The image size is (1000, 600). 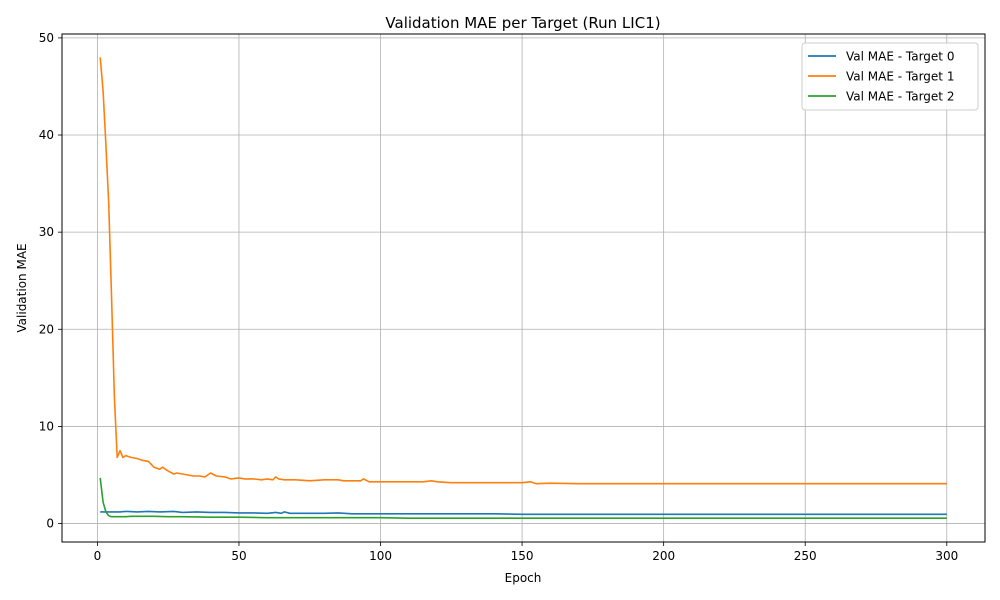 What do you see at coordinates (663, 556) in the screenshot?
I see `x-tick-label: 200` at bounding box center [663, 556].